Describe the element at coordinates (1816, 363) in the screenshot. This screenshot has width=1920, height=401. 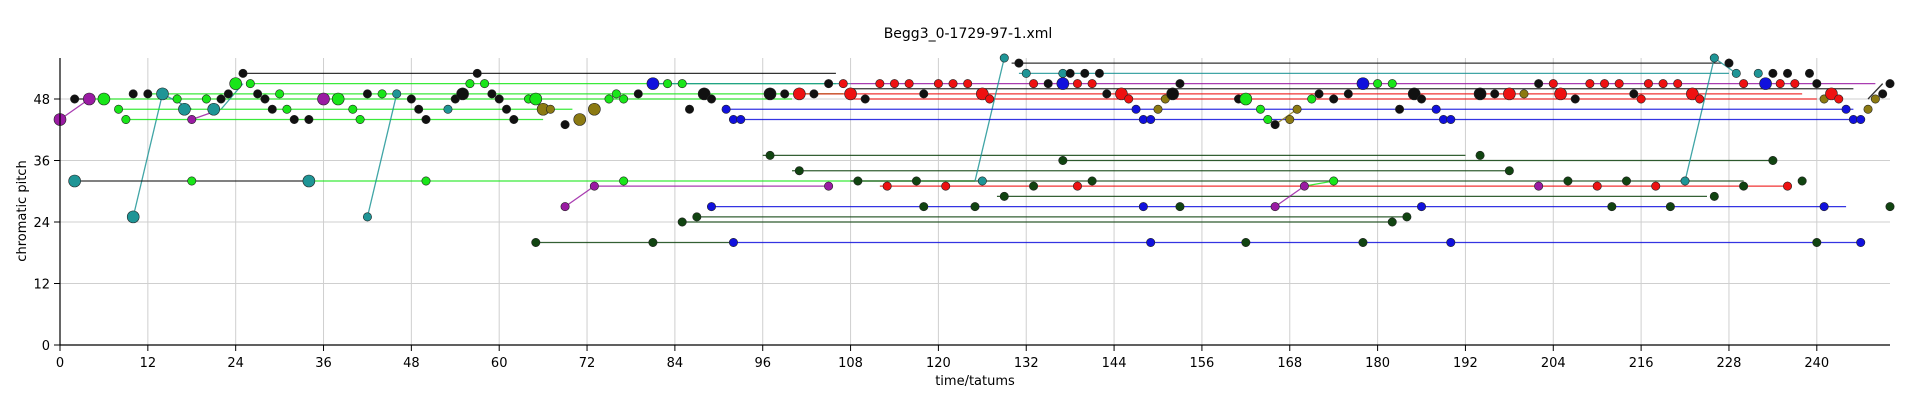
I see `x-tick-label: 240` at that location.